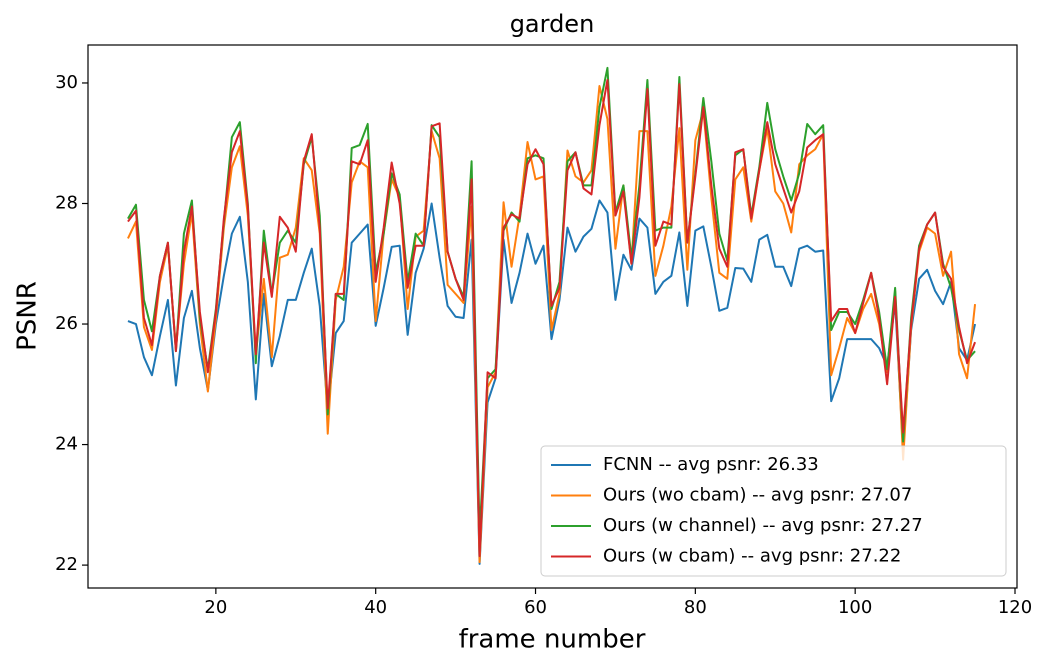  What do you see at coordinates (752, 556) in the screenshot?
I see `legend-label: Ours (w cbam) -- avg psnr: 27.22` at bounding box center [752, 556].